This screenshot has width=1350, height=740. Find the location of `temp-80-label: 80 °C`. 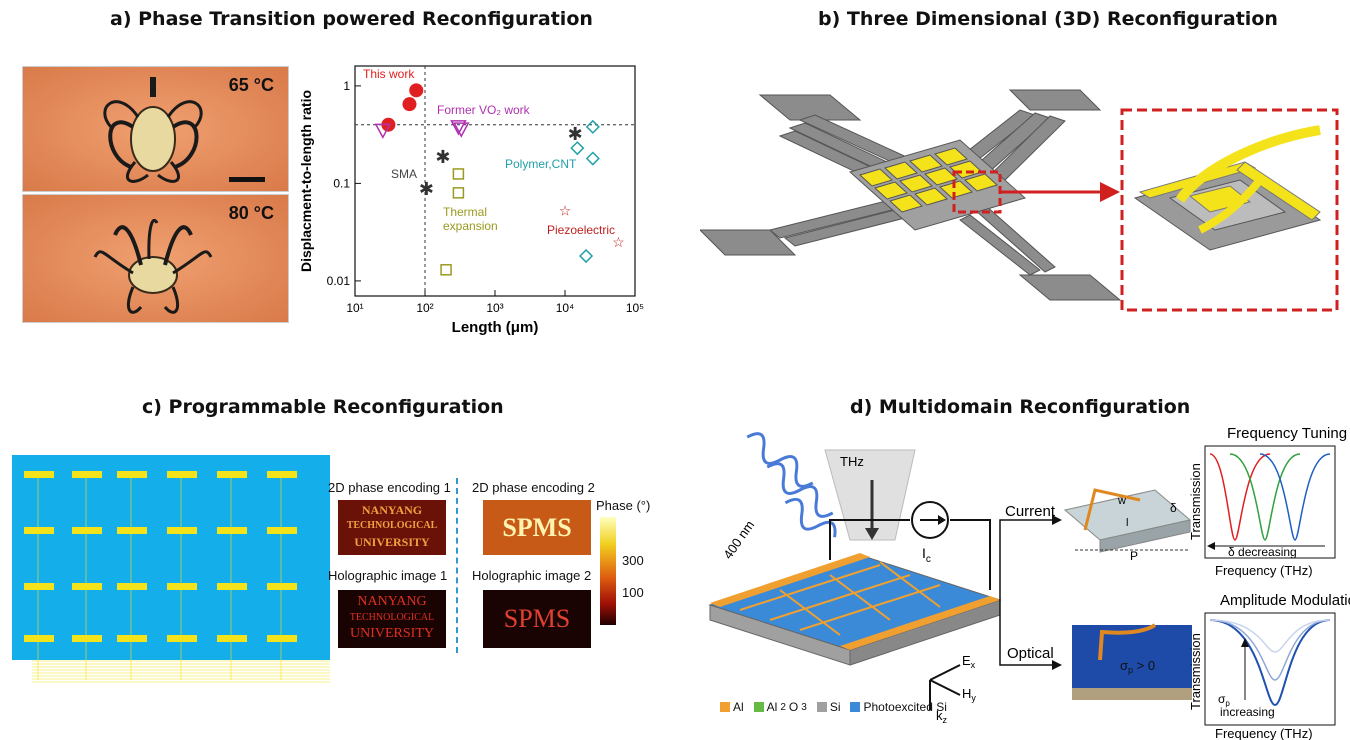

temp-80-label: 80 °C is located at coordinates (251, 213).